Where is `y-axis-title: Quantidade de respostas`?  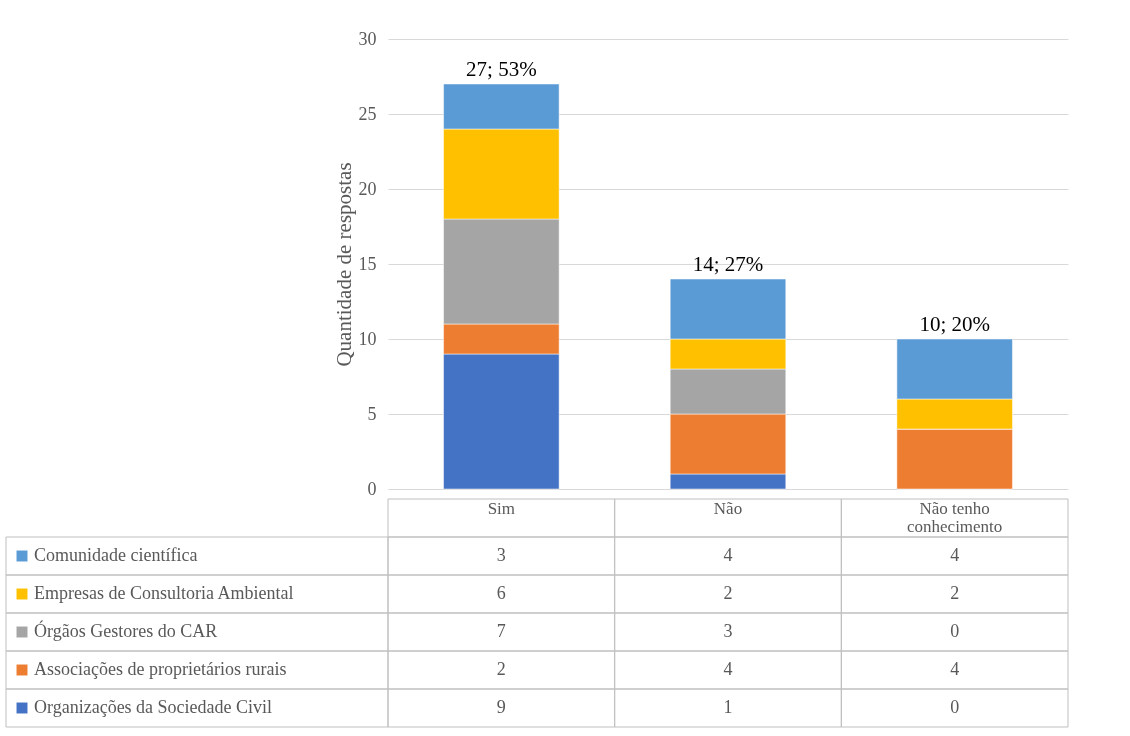 y-axis-title: Quantidade de respostas is located at coordinates (343, 264).